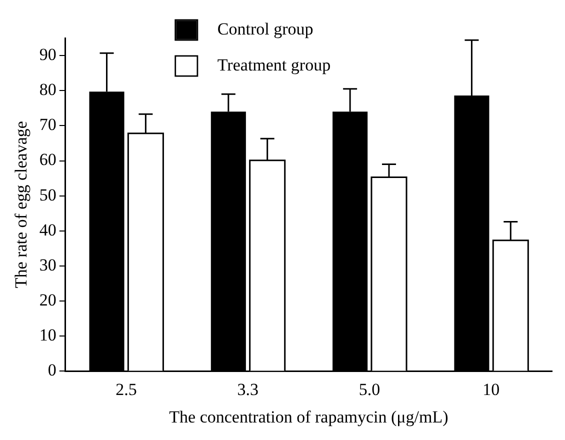 The image size is (565, 440). I want to click on y-tick-label: 60, so click(47, 160).